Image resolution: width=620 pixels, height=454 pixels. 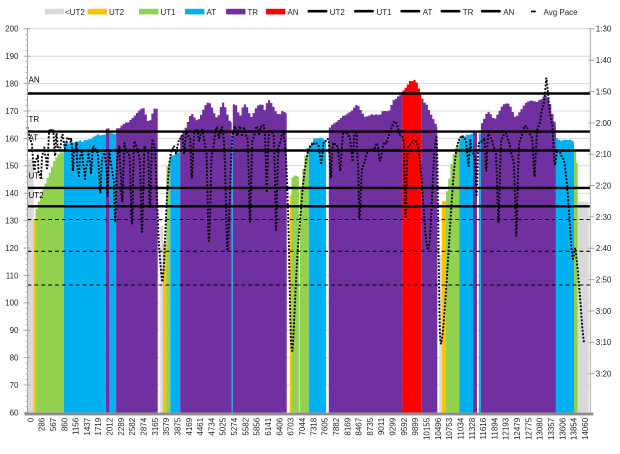 What do you see at coordinates (404, 426) in the screenshot?
I see `svg-text: 9592` at bounding box center [404, 426].